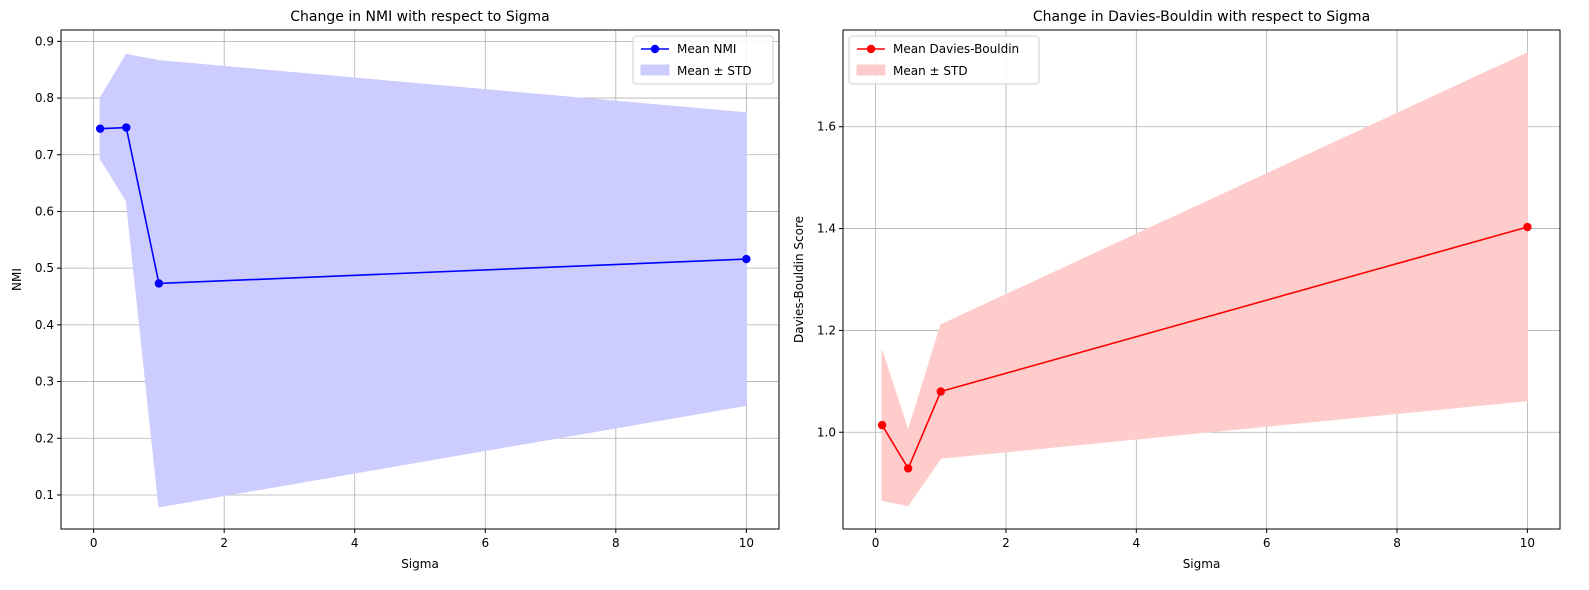 The width and height of the screenshot is (1589, 590). Describe the element at coordinates (826, 127) in the screenshot. I see `y-tick-label: 1.6` at that location.